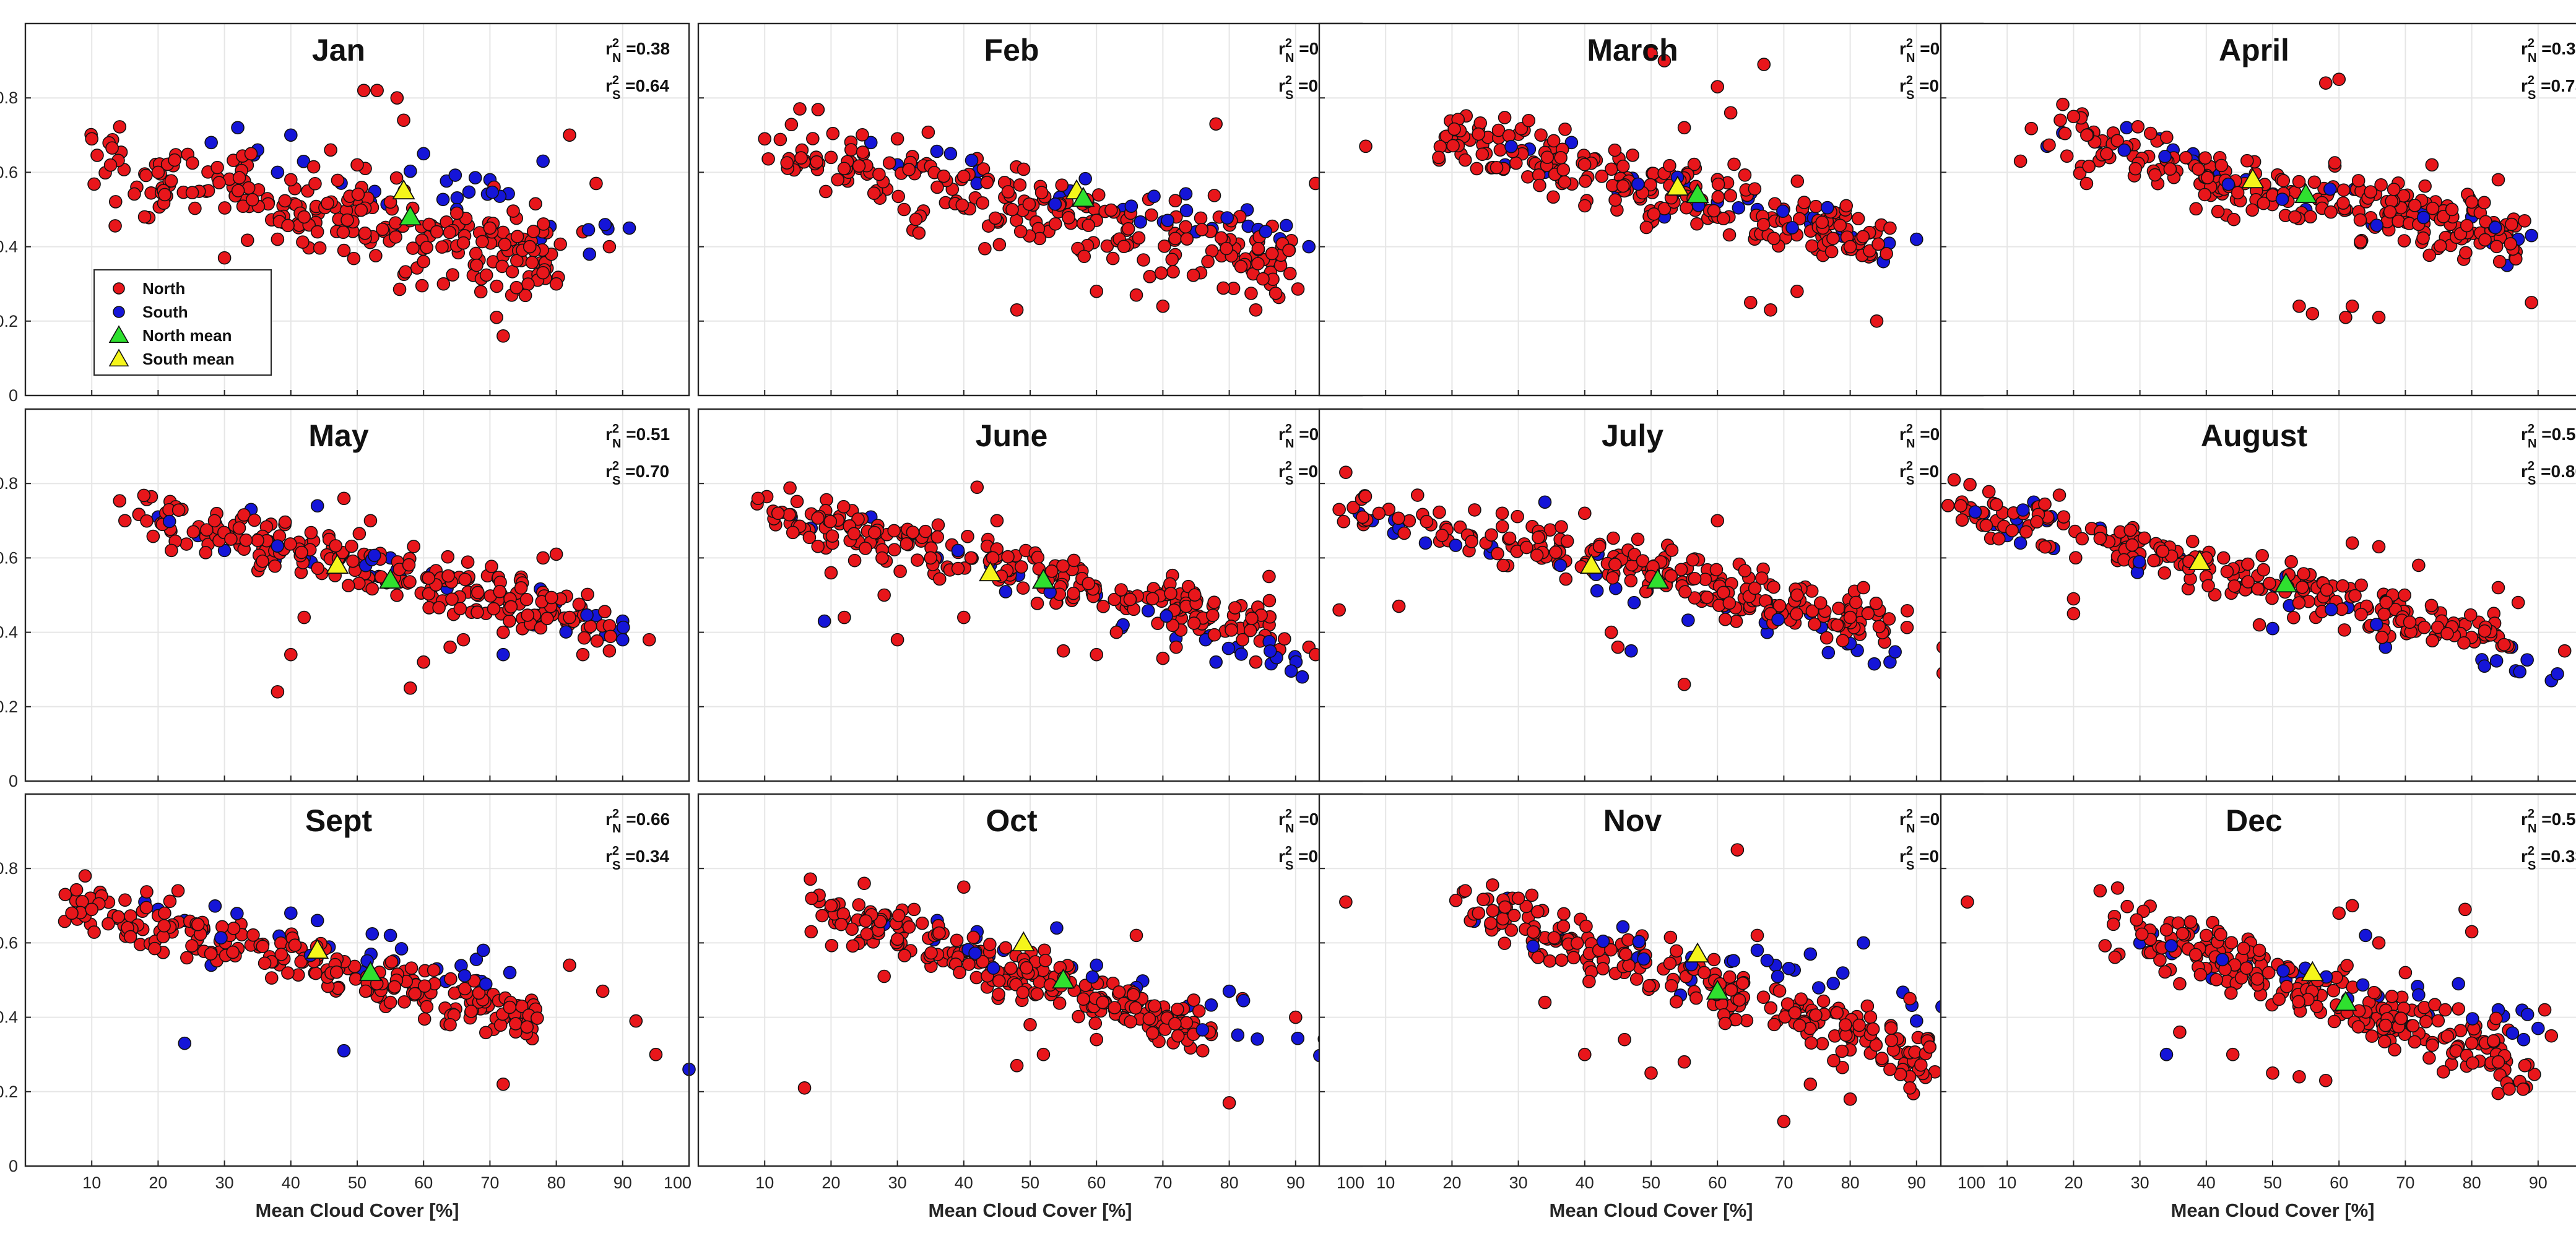 The width and height of the screenshot is (2576, 1236). Describe the element at coordinates (1350, 1182) in the screenshot. I see `x-tick-label: 100` at that location.